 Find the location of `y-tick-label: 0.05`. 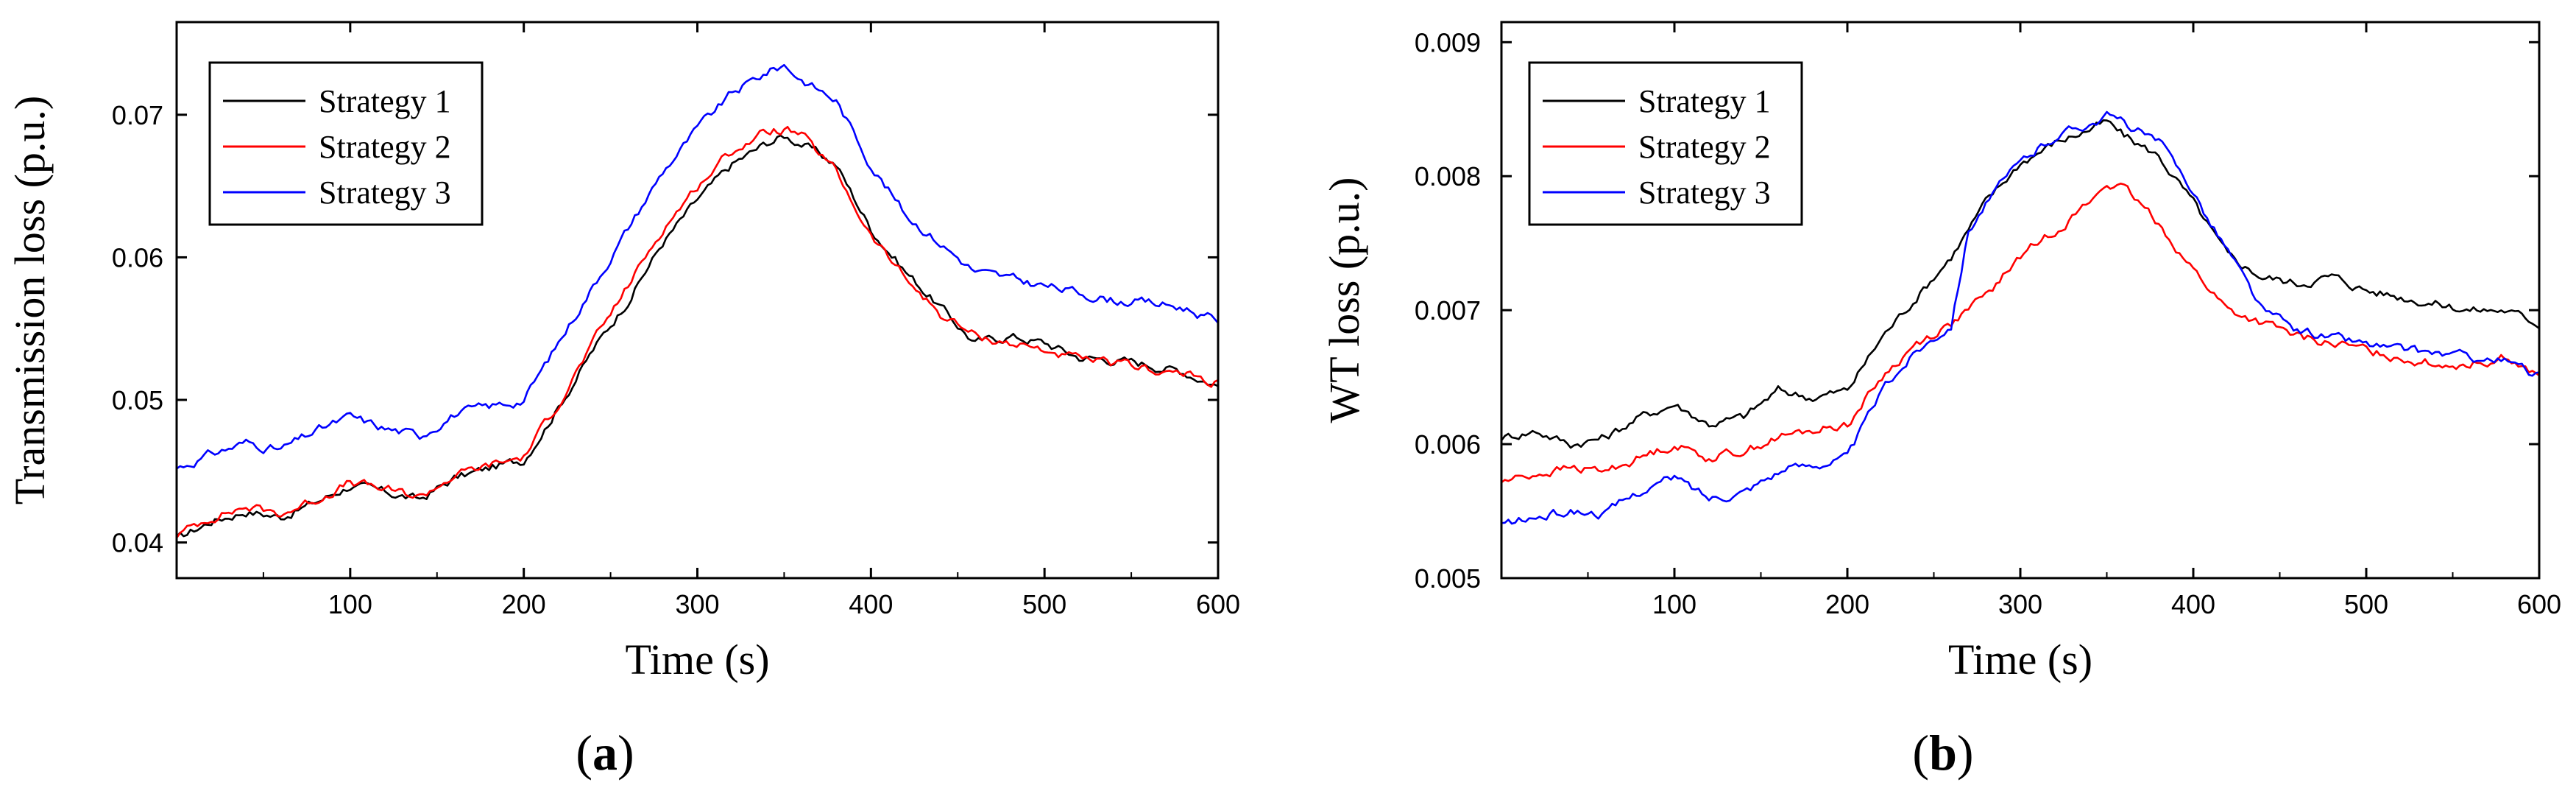

y-tick-label: 0.05 is located at coordinates (137, 400).